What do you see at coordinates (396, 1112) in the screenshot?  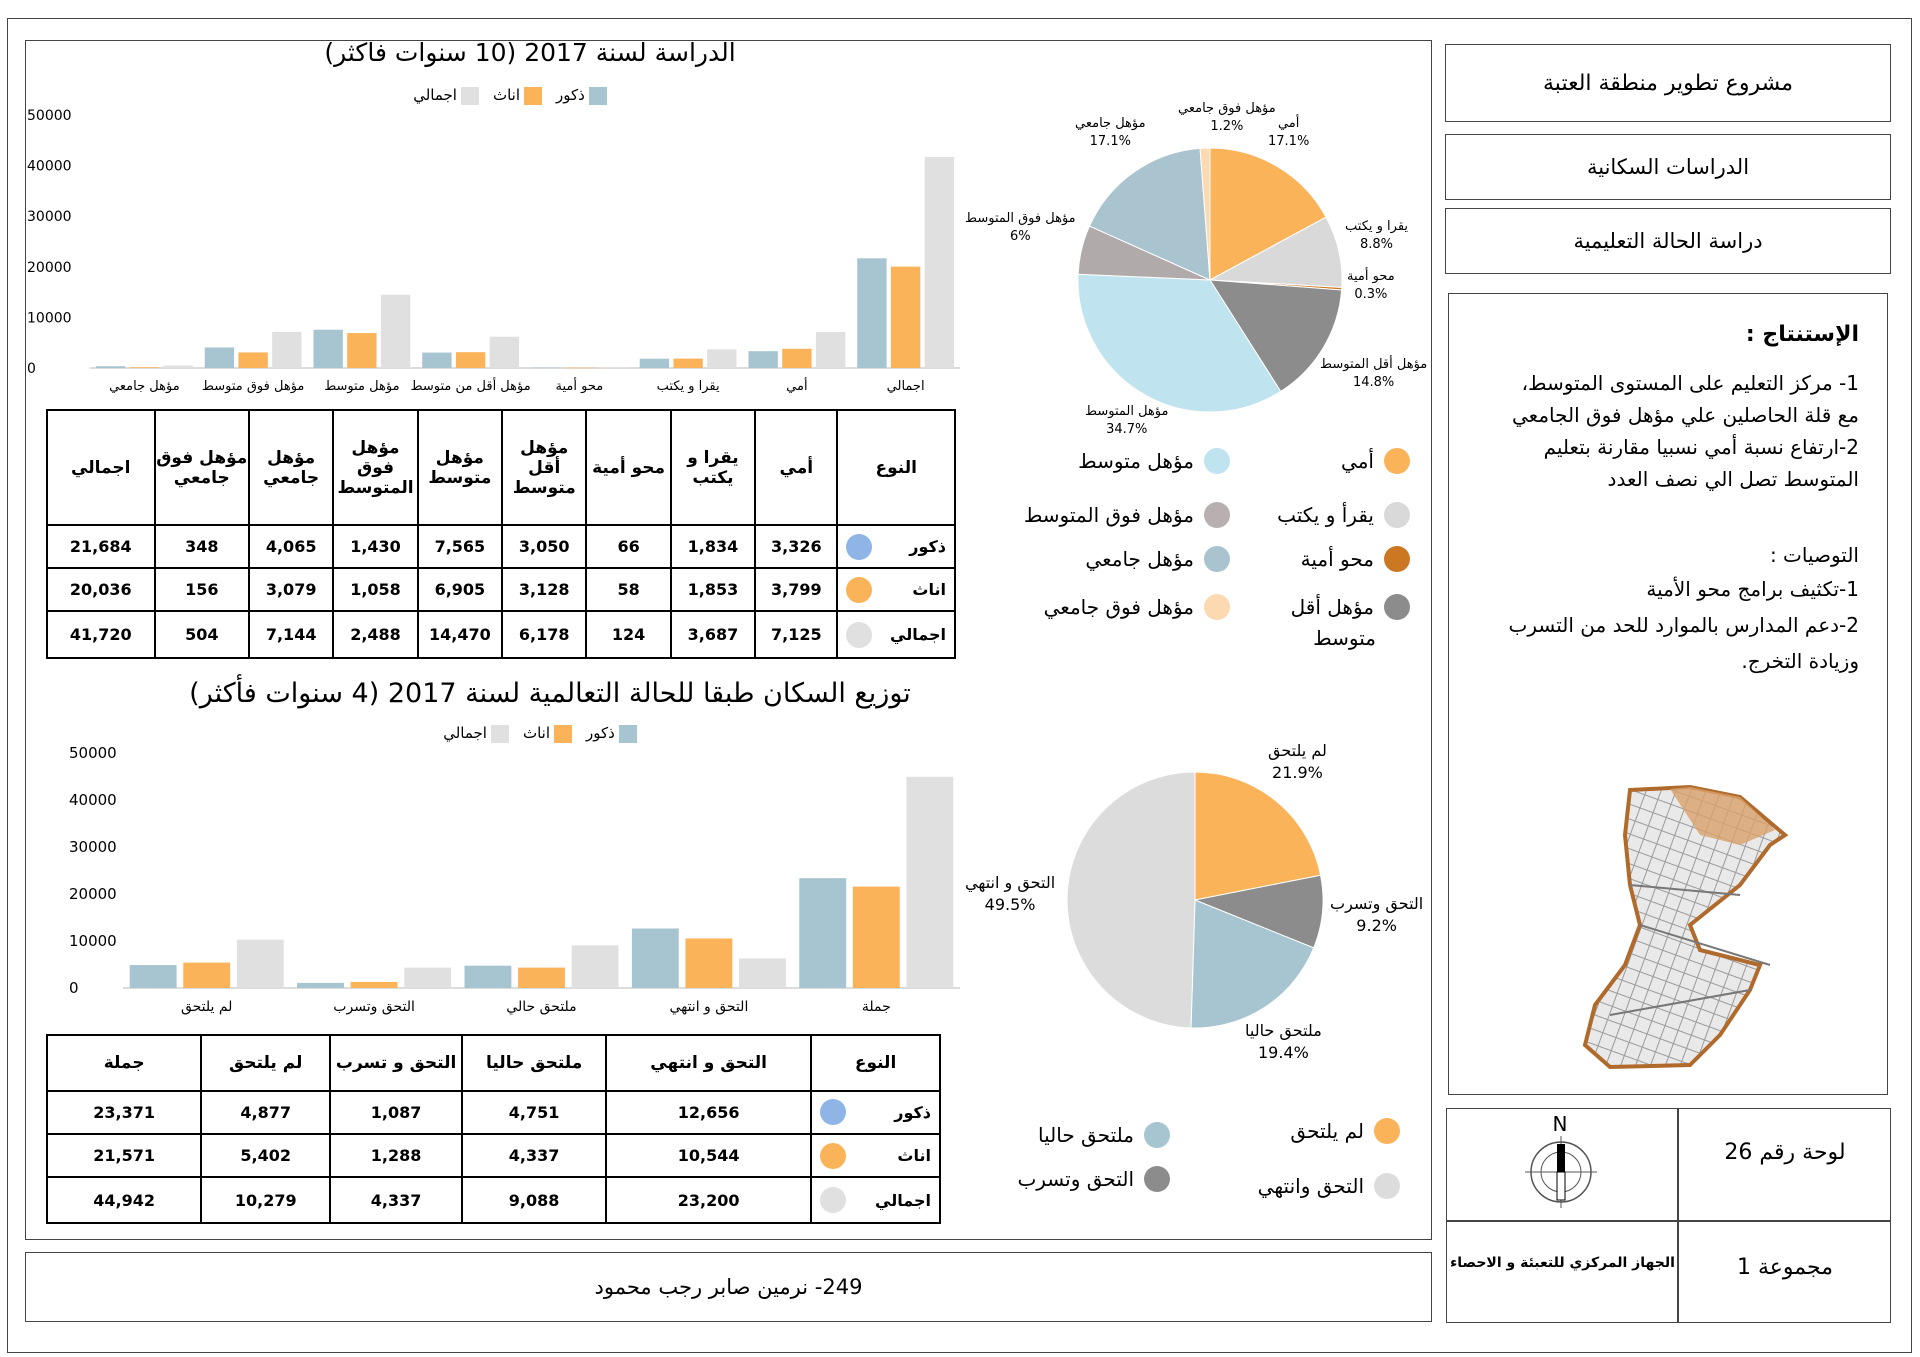 I see `table-cell: 1,087` at bounding box center [396, 1112].